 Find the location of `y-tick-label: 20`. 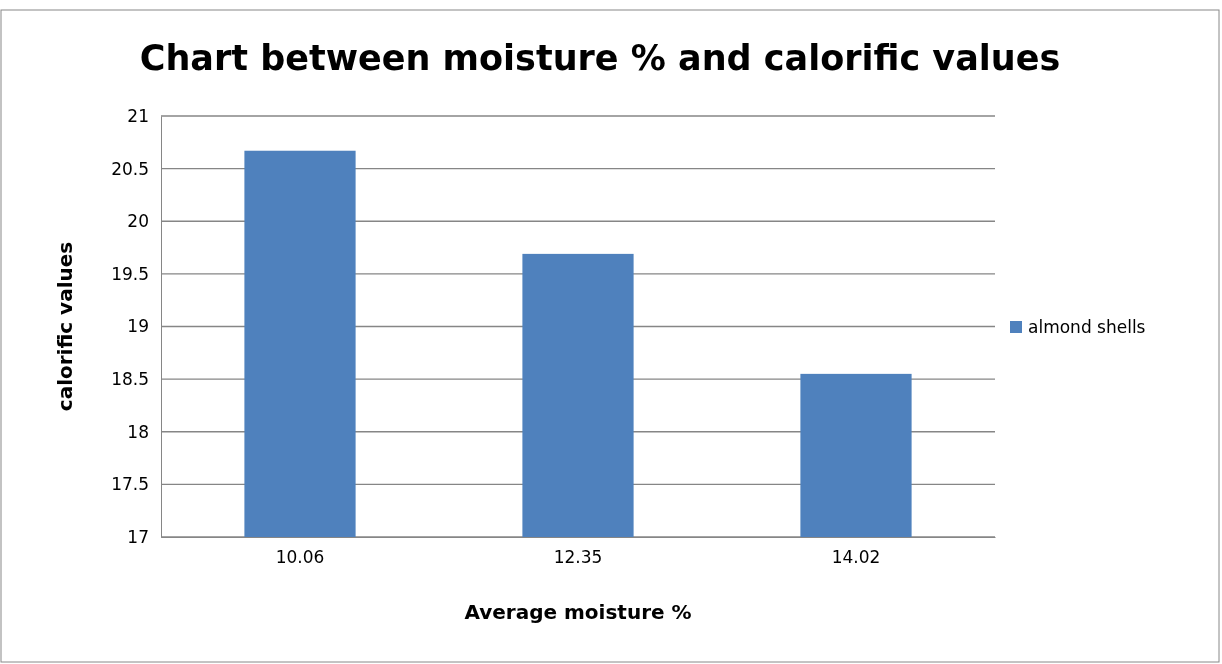

y-tick-label: 20 is located at coordinates (138, 221).